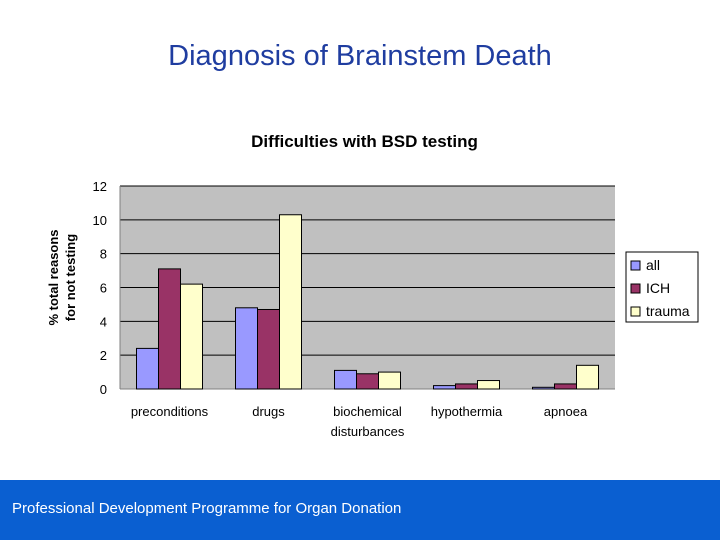  I want to click on y-tick-label: 8, so click(103, 254).